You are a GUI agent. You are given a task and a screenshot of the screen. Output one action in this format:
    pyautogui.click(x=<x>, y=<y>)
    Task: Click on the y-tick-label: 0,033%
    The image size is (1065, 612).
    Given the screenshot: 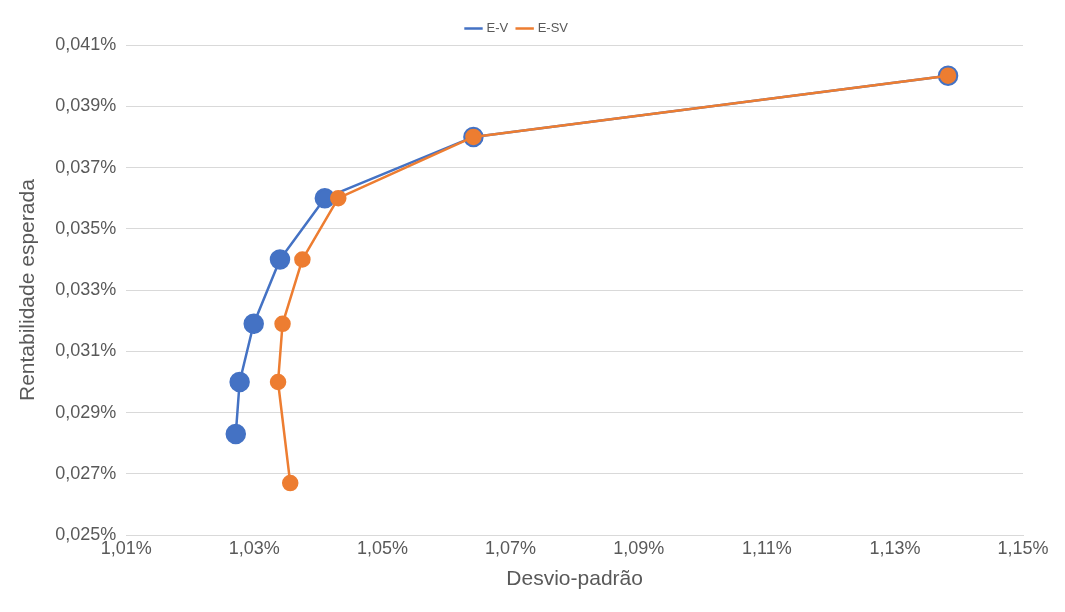 What is the action you would take?
    pyautogui.click(x=86, y=289)
    